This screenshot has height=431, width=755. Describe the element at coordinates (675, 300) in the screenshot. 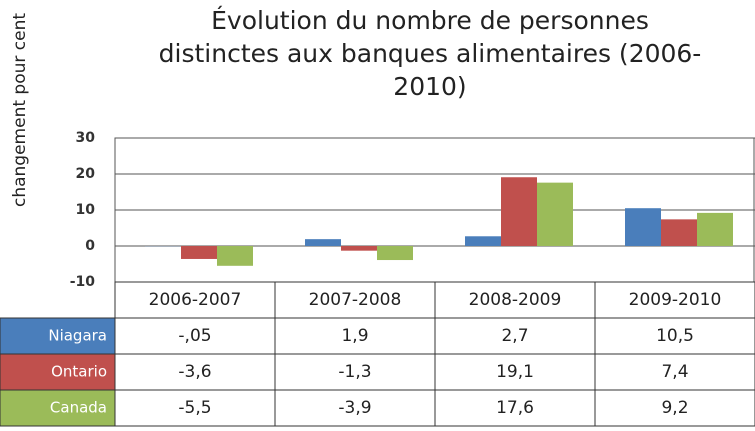

I see `x-tick-label: 2009-2010` at that location.